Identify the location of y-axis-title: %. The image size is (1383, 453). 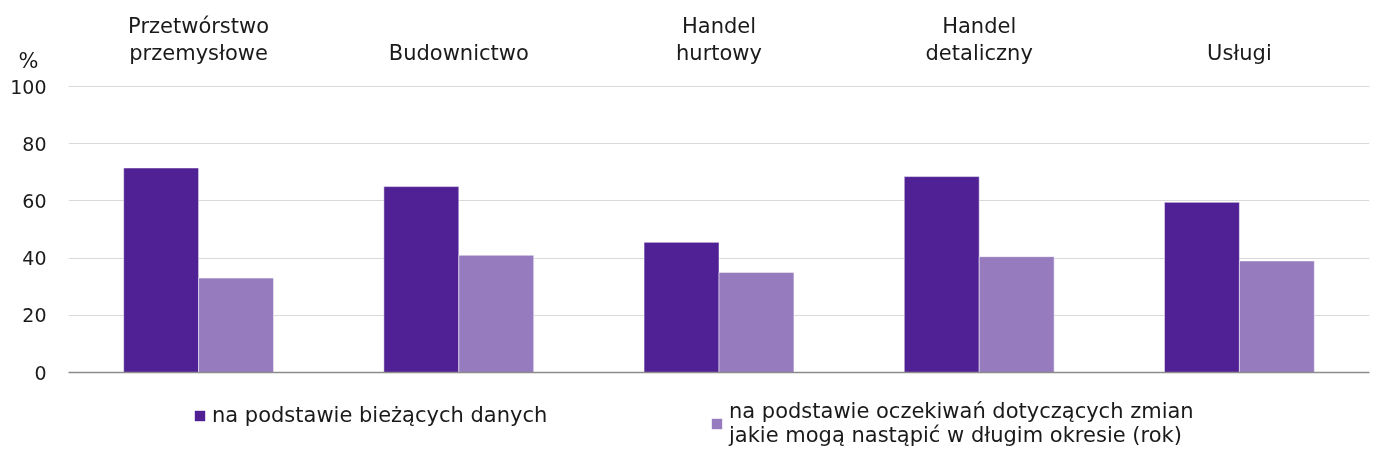
(28, 60).